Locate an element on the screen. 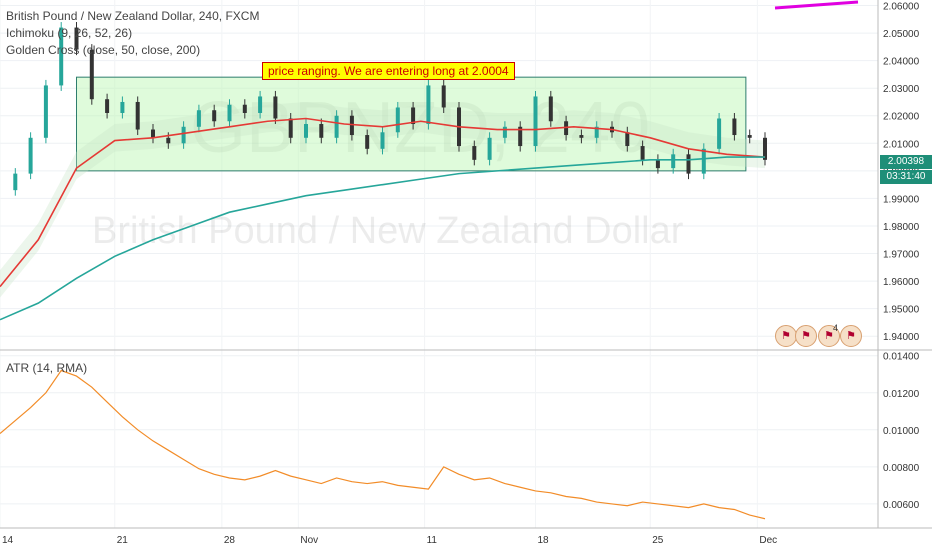  countdown-label: 03:31:40 is located at coordinates (906, 177).